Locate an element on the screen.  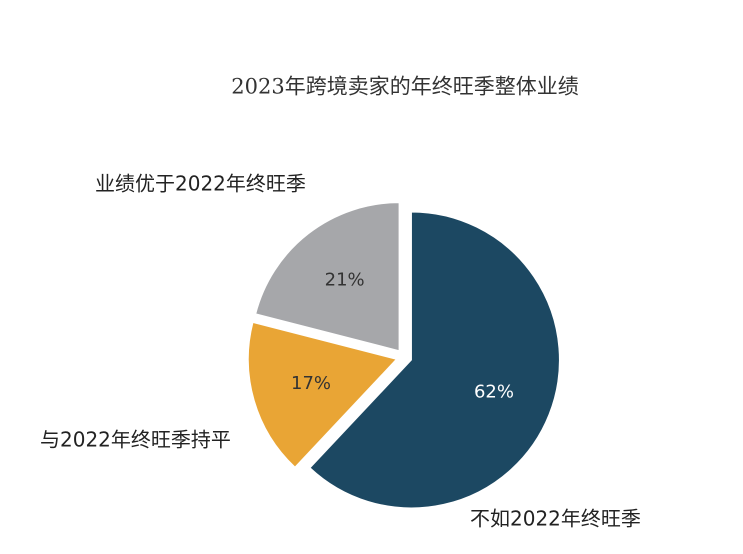
value-label: 62% is located at coordinates (494, 392).